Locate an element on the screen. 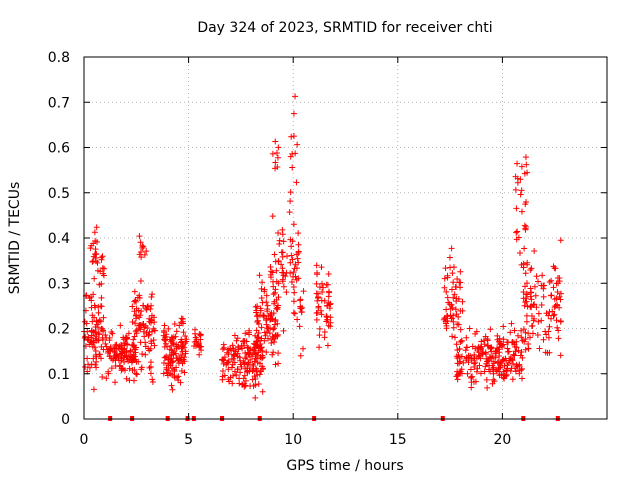 This screenshot has width=640, height=484. x-tick-label: 15 is located at coordinates (398, 440).